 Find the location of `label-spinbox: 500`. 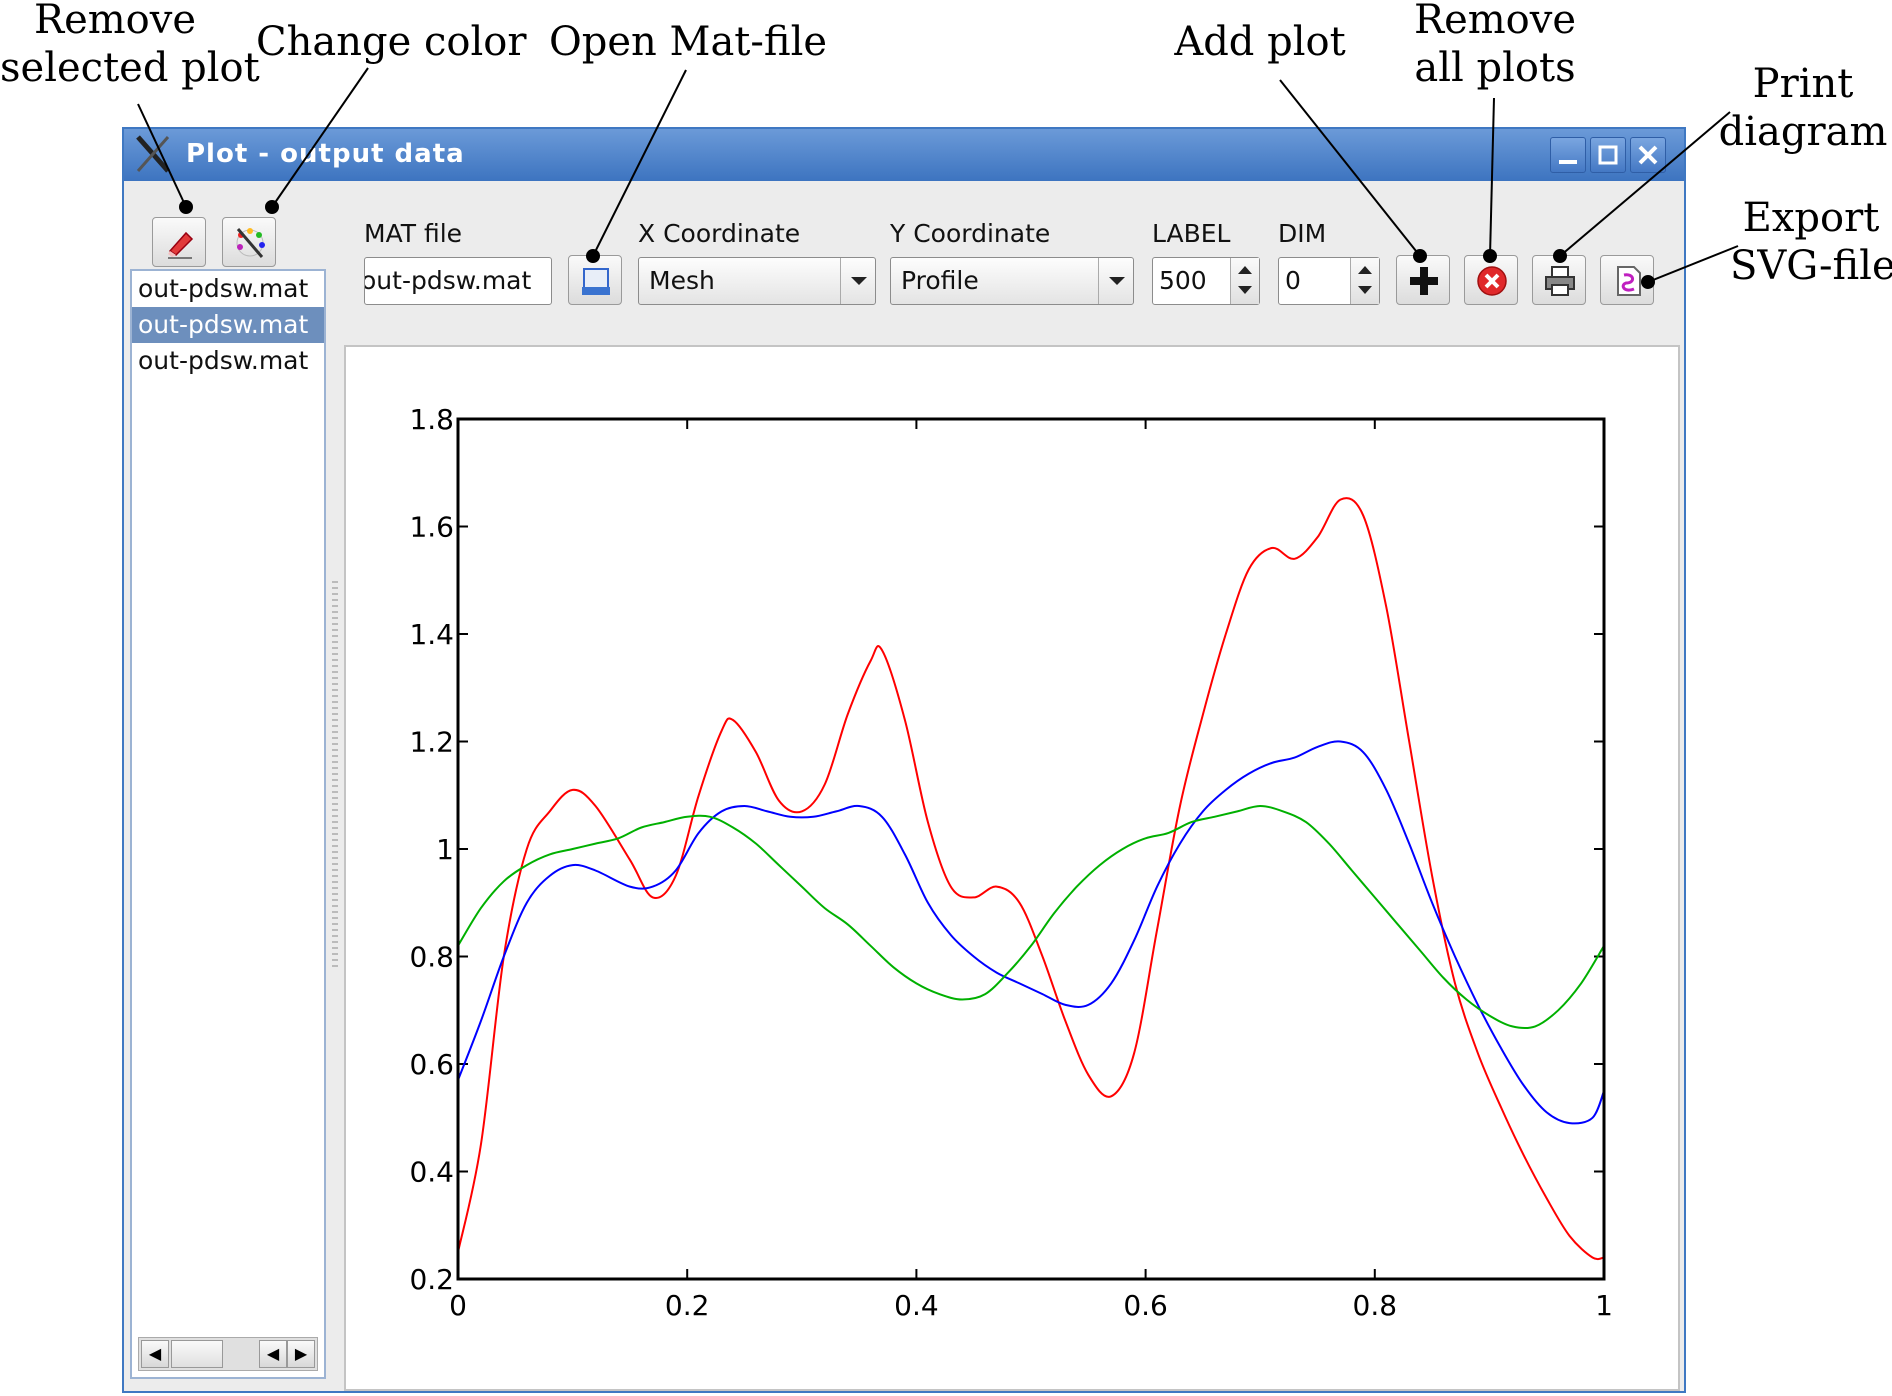

label-spinbox: 500 is located at coordinates (1206, 281).